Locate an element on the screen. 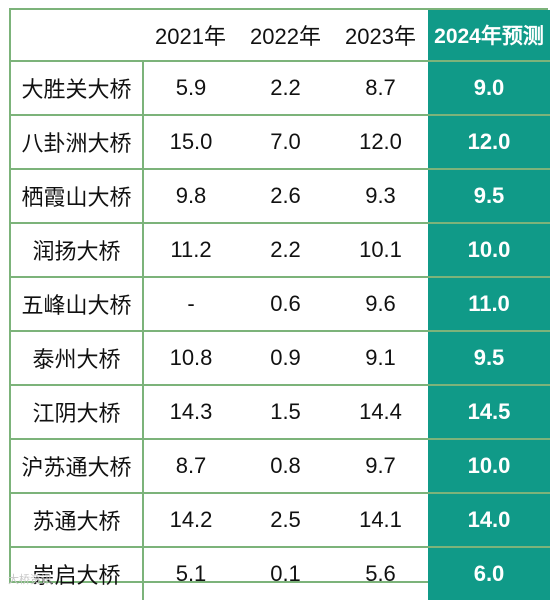  value-cell-2023: 12.0 is located at coordinates (380, 141).